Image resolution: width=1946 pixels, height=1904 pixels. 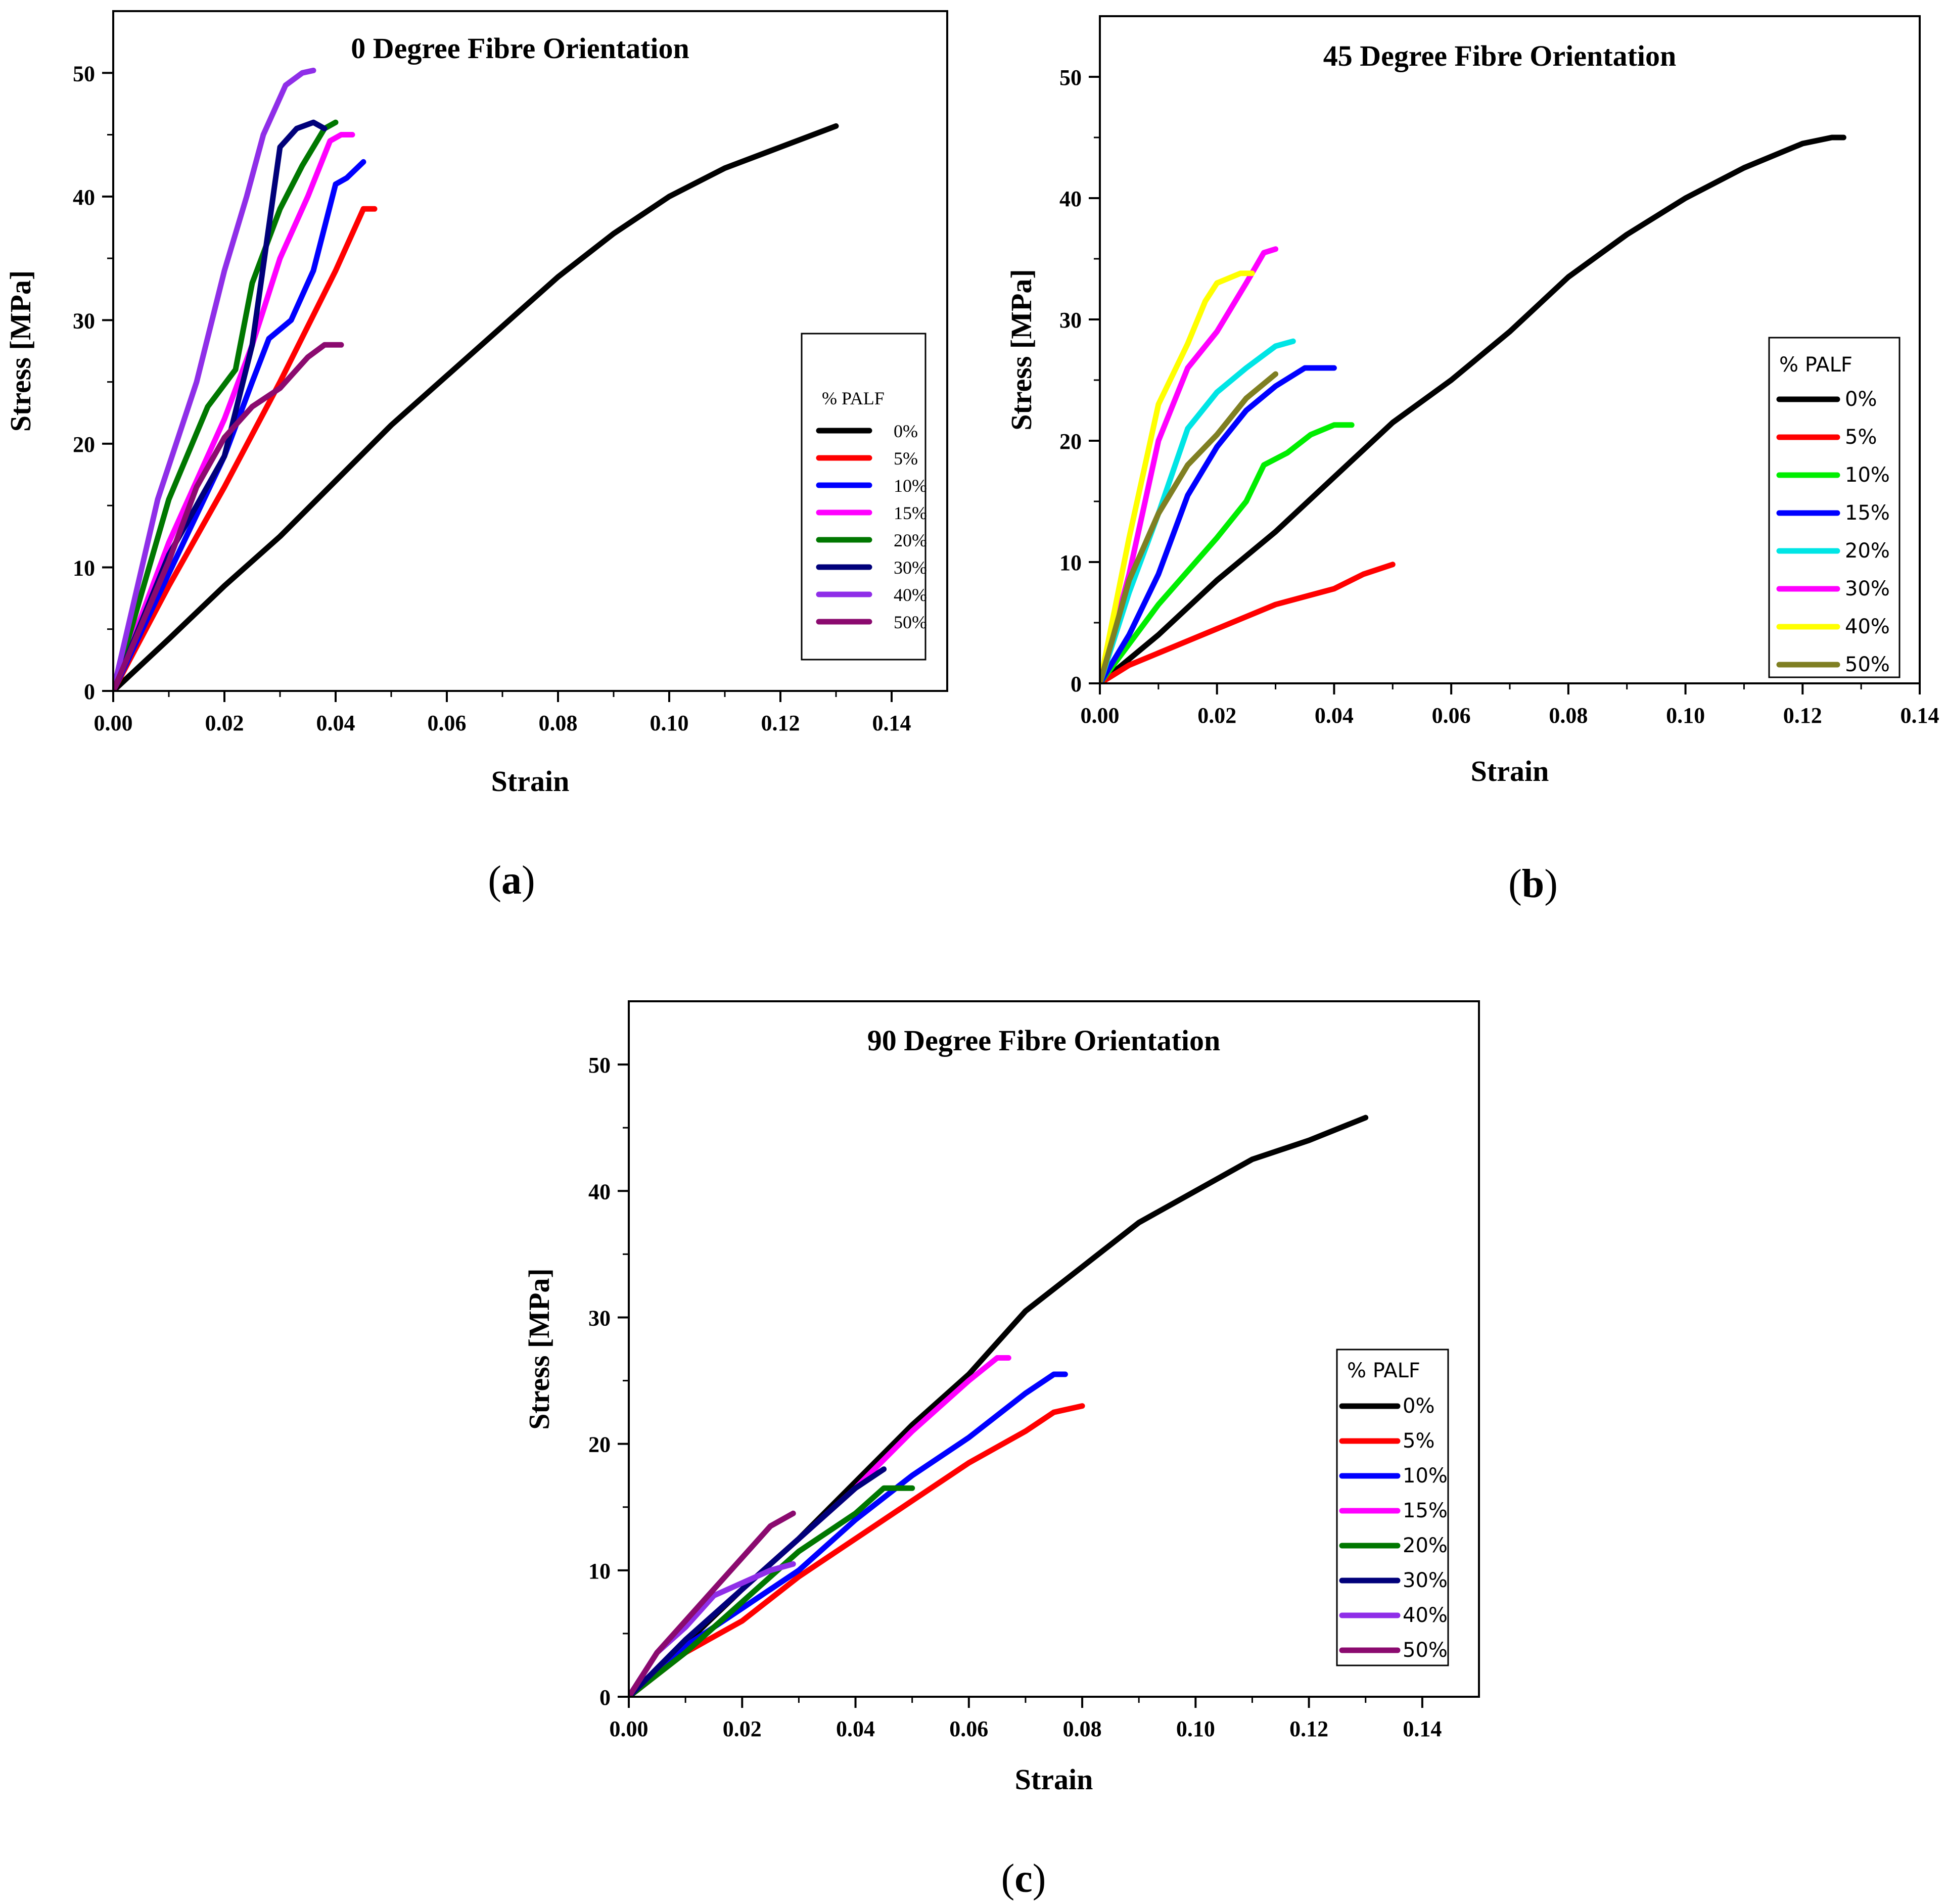 I want to click on panel-letter: a, so click(x=511, y=880).